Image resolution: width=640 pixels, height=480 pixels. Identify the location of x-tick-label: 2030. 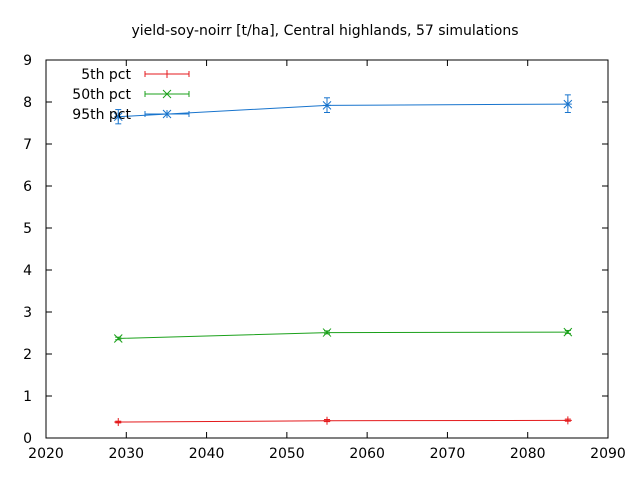
(126, 454).